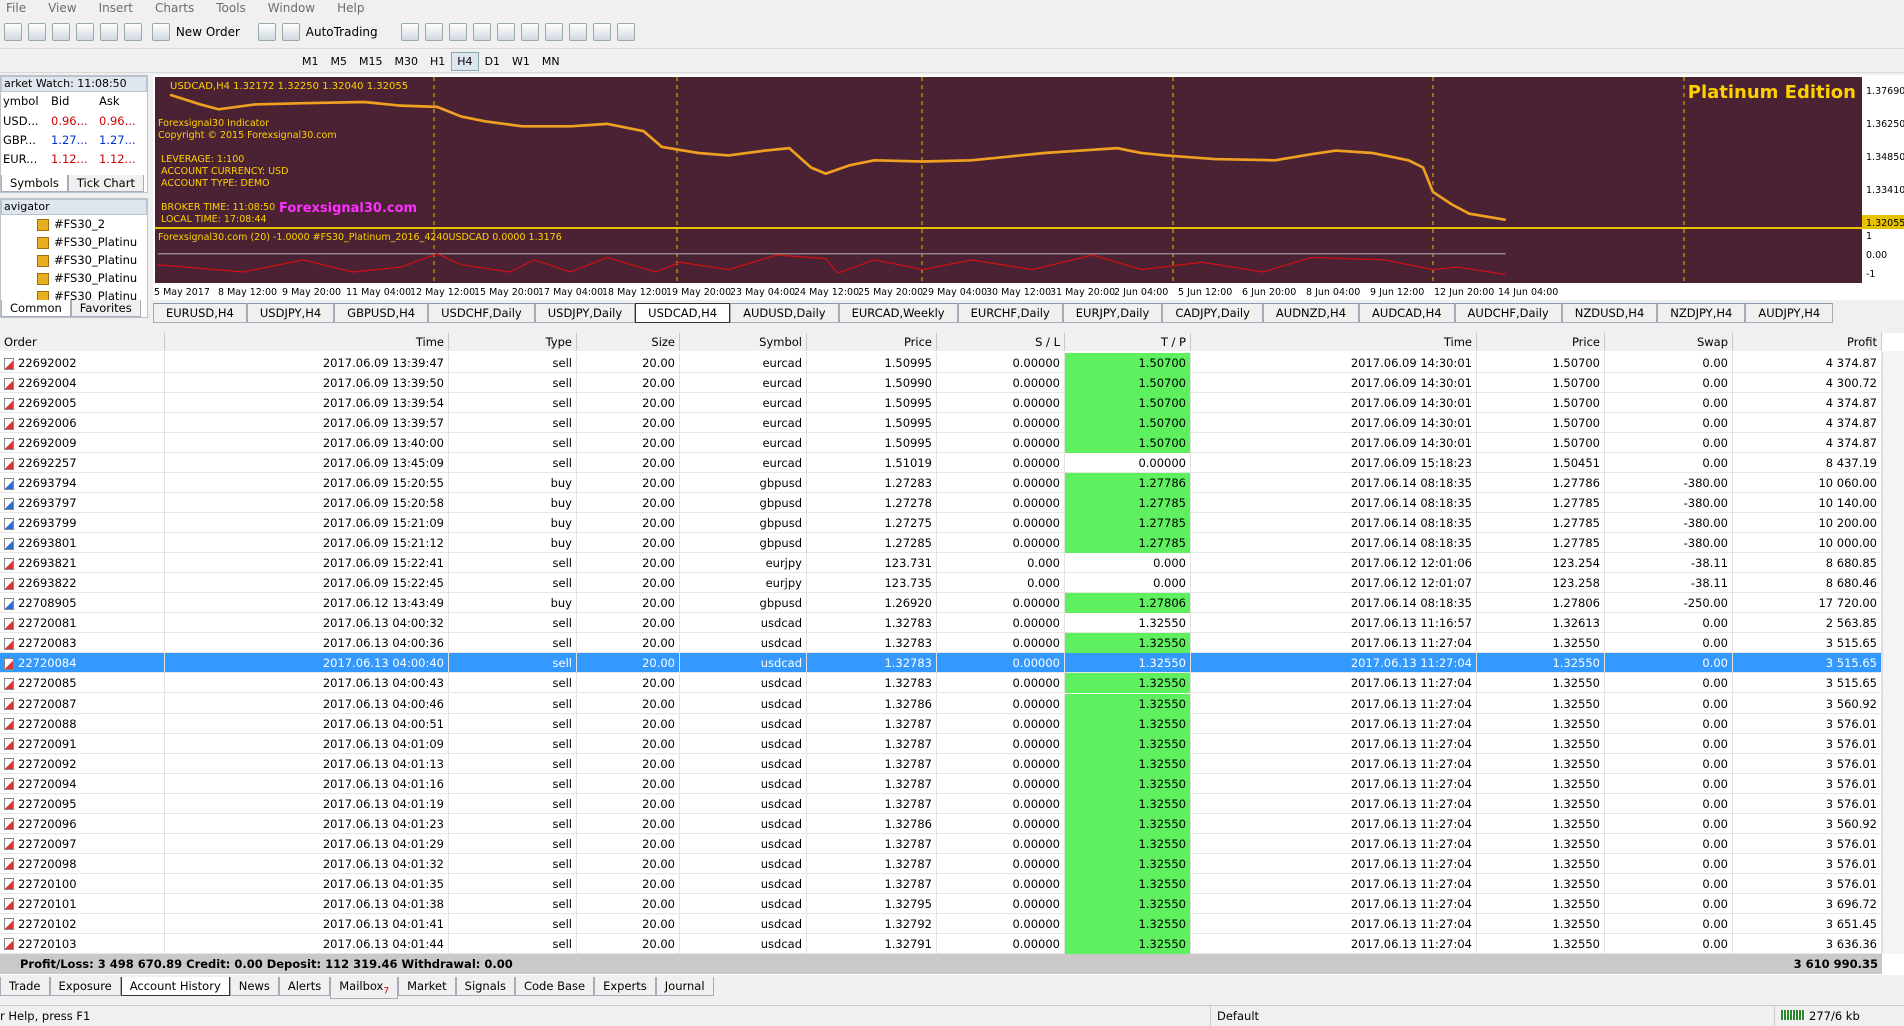  I want to click on menu-item: Window, so click(291, 8).